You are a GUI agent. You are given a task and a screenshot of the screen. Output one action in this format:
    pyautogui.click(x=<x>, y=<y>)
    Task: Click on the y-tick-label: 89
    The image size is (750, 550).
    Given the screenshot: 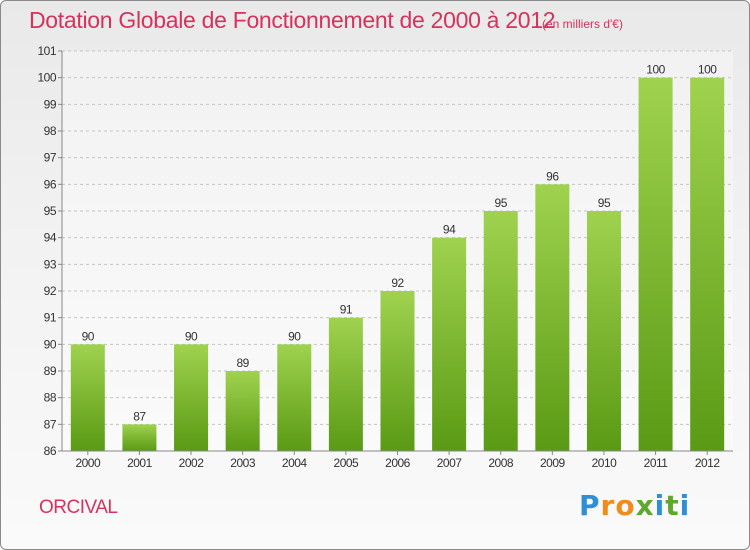 What is the action you would take?
    pyautogui.click(x=50, y=371)
    